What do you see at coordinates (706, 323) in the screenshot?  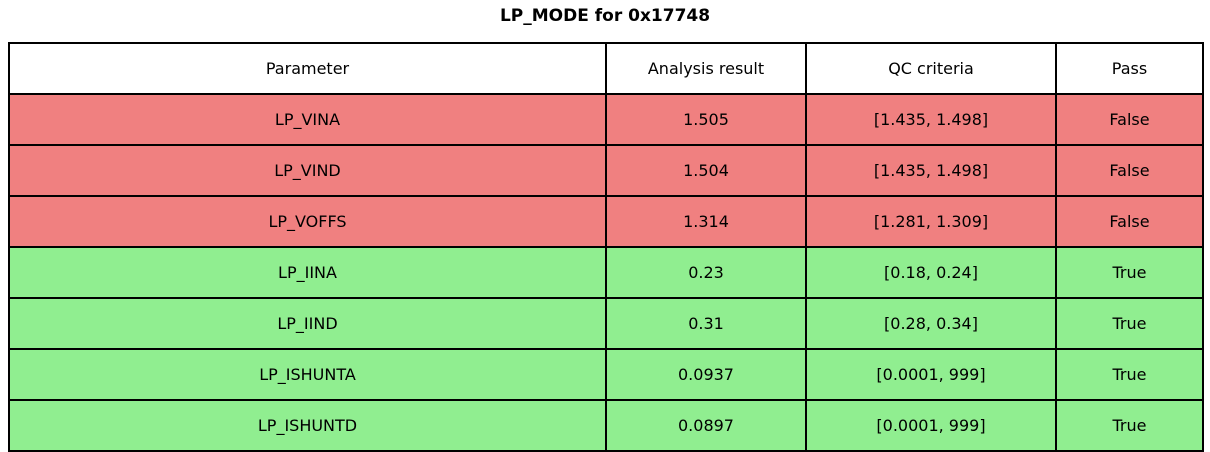 I see `cell-analysis-result: 0.31` at bounding box center [706, 323].